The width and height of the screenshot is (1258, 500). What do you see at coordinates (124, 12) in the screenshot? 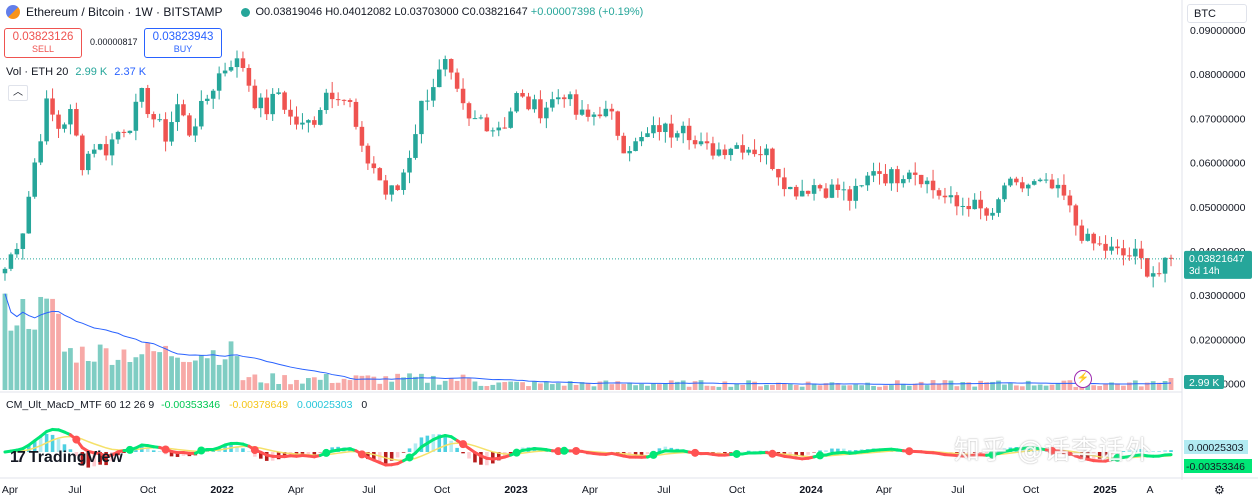
I see `symbol-title: Ethereum / Bitcoin · 1W · BITSTAMP` at bounding box center [124, 12].